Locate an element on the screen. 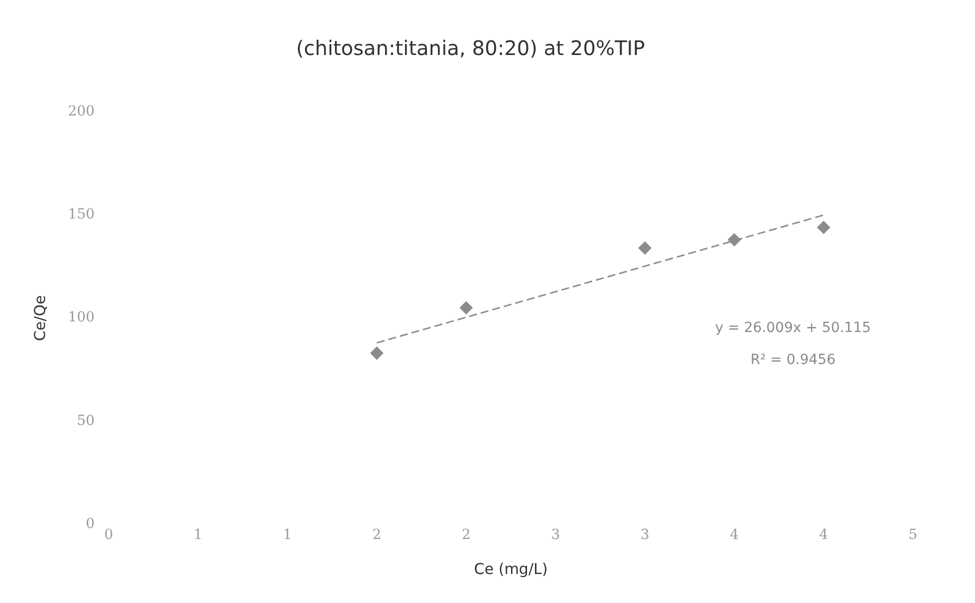  x-axis-title: Ce (mg/L) is located at coordinates (511, 569).